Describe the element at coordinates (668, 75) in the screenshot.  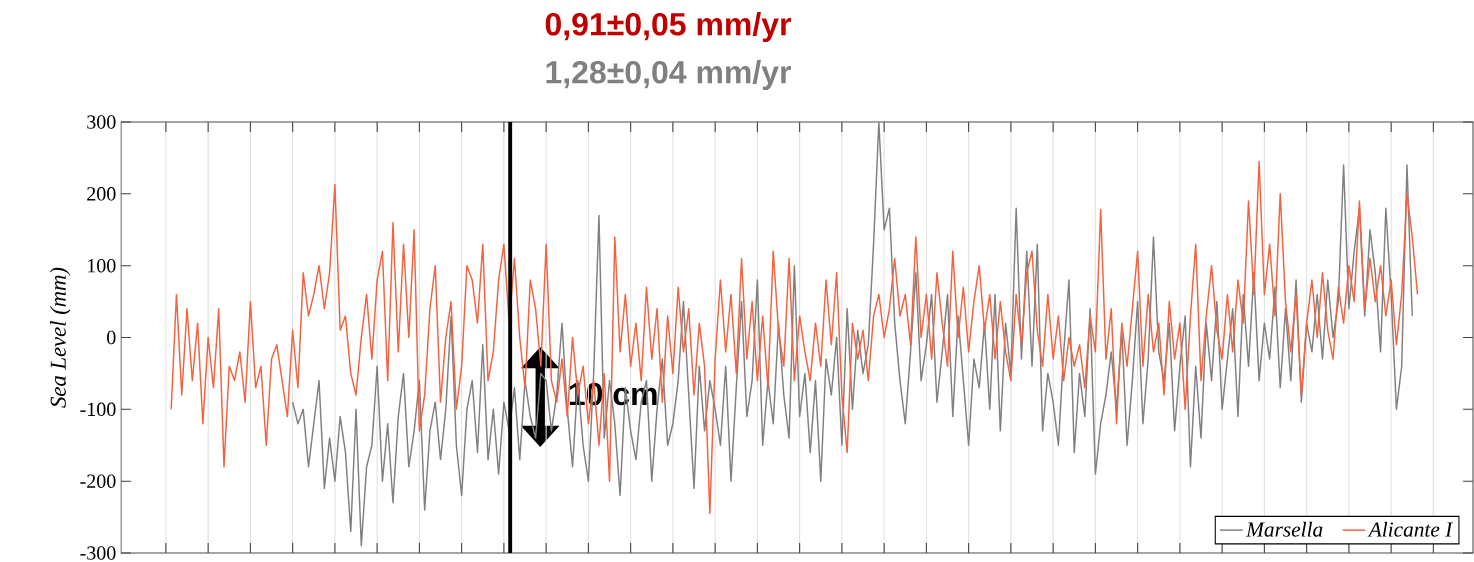
I see `text: 1,28±0,04 mm/yr` at that location.